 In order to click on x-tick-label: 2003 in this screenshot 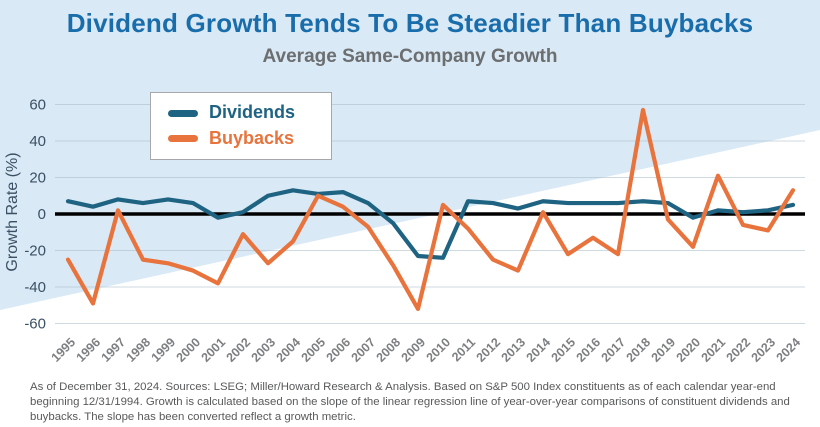, I will do `click(264, 350)`.